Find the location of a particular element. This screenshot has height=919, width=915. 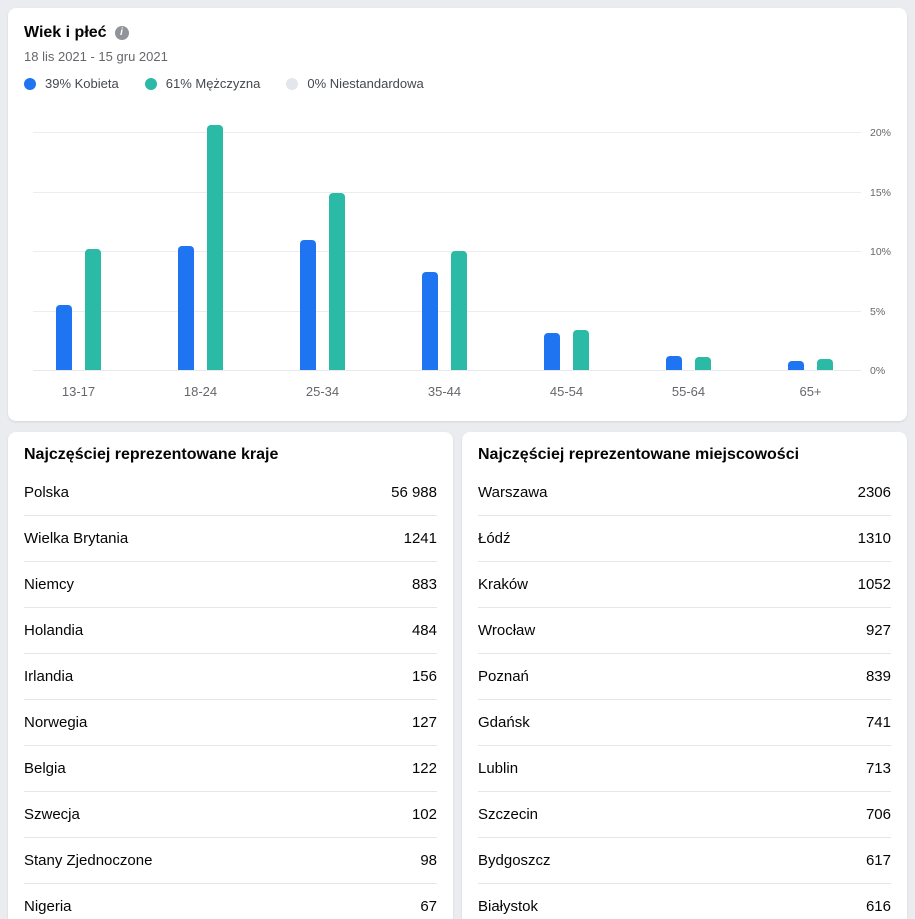

legend-item-0: 39% Kobieta is located at coordinates (71, 83).